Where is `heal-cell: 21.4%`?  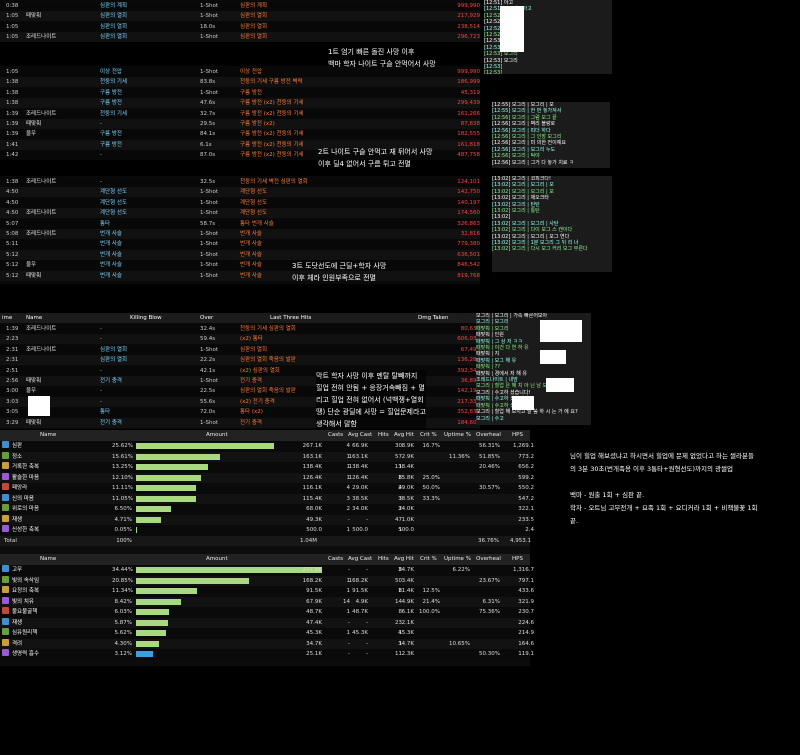 heal-cell: 21.4% is located at coordinates (431, 601).